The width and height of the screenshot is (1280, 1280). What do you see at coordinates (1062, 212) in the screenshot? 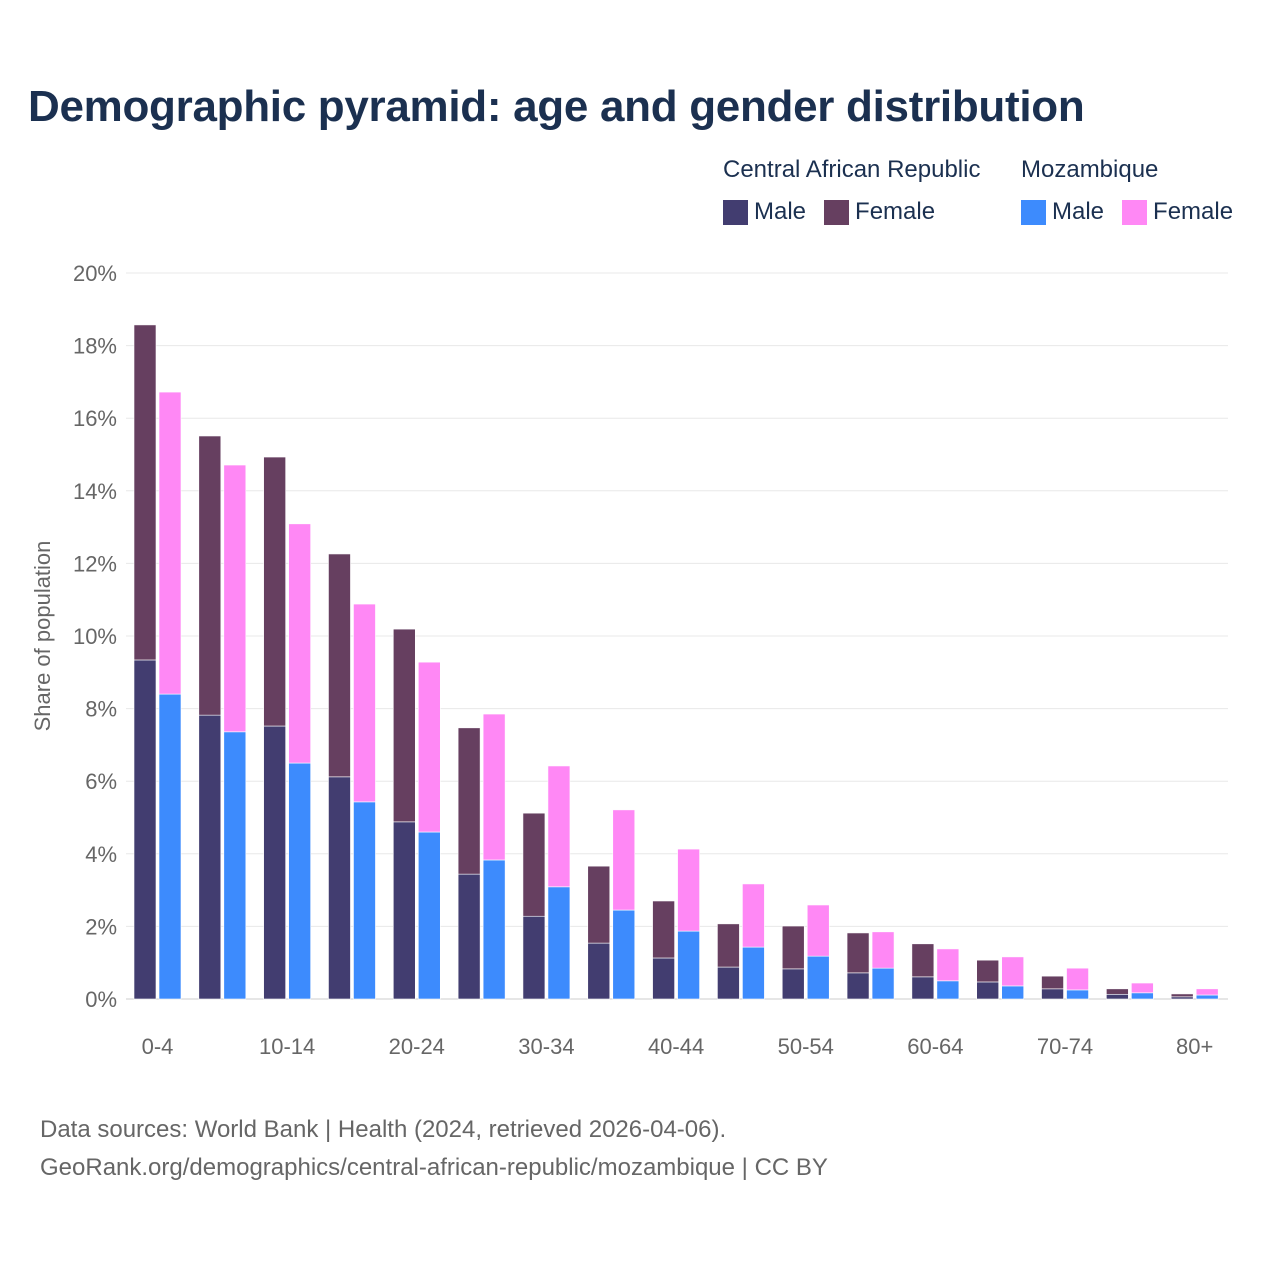
I see `legend-item-moz-male: Male` at bounding box center [1062, 212].